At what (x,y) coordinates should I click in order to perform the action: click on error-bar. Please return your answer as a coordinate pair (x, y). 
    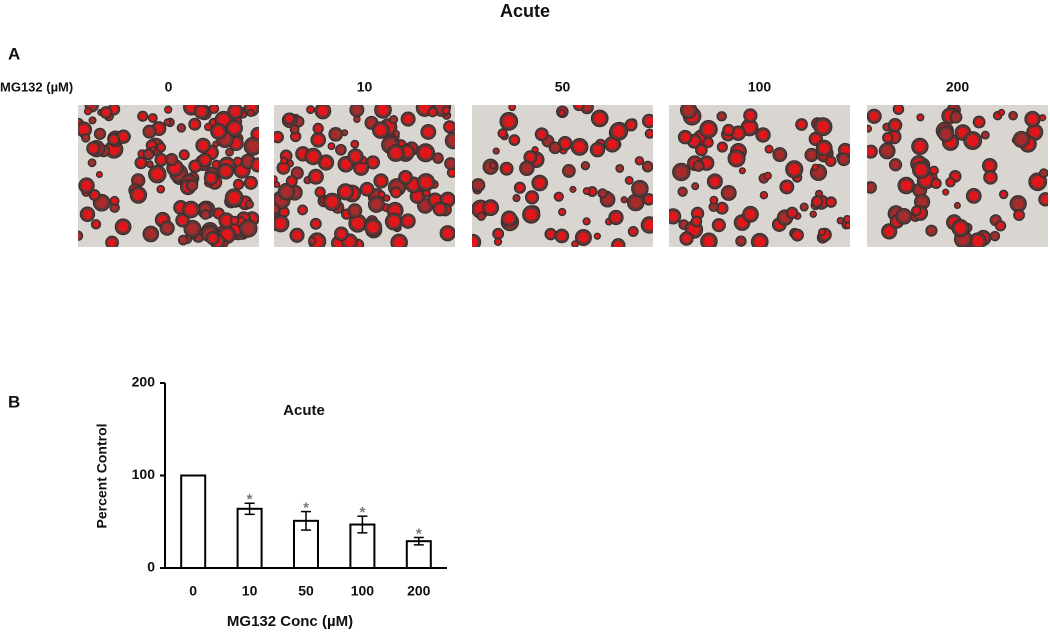
    Looking at the image, I should click on (306, 520).